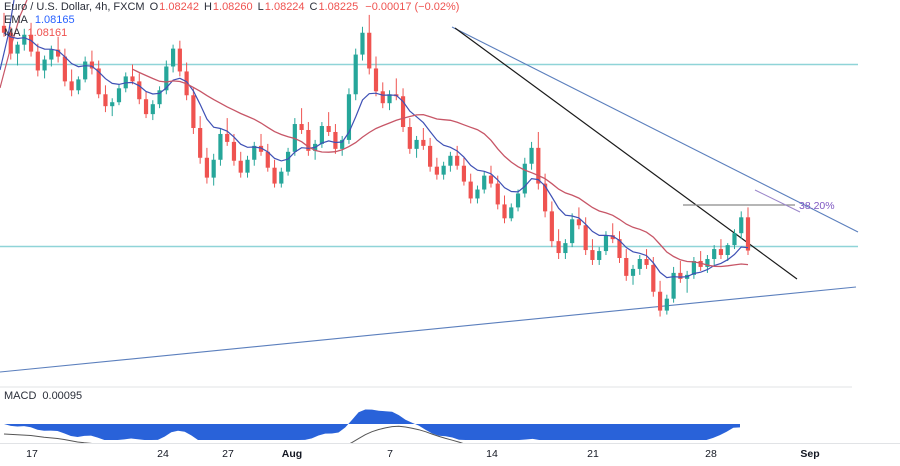 The image size is (900, 466). Describe the element at coordinates (810, 454) in the screenshot. I see `time-tick: Sep` at that location.